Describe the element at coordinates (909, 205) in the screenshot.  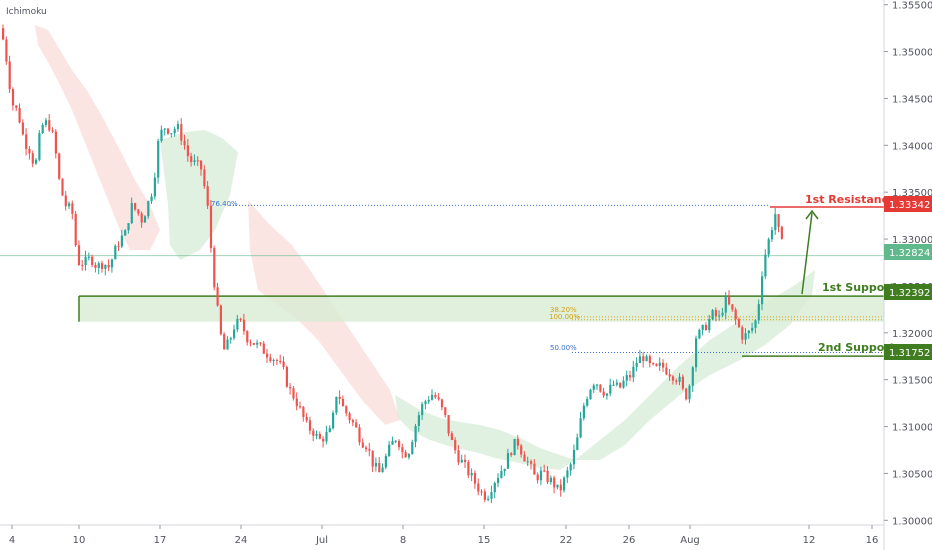
I see `svg-text: 1.33342` at that location.